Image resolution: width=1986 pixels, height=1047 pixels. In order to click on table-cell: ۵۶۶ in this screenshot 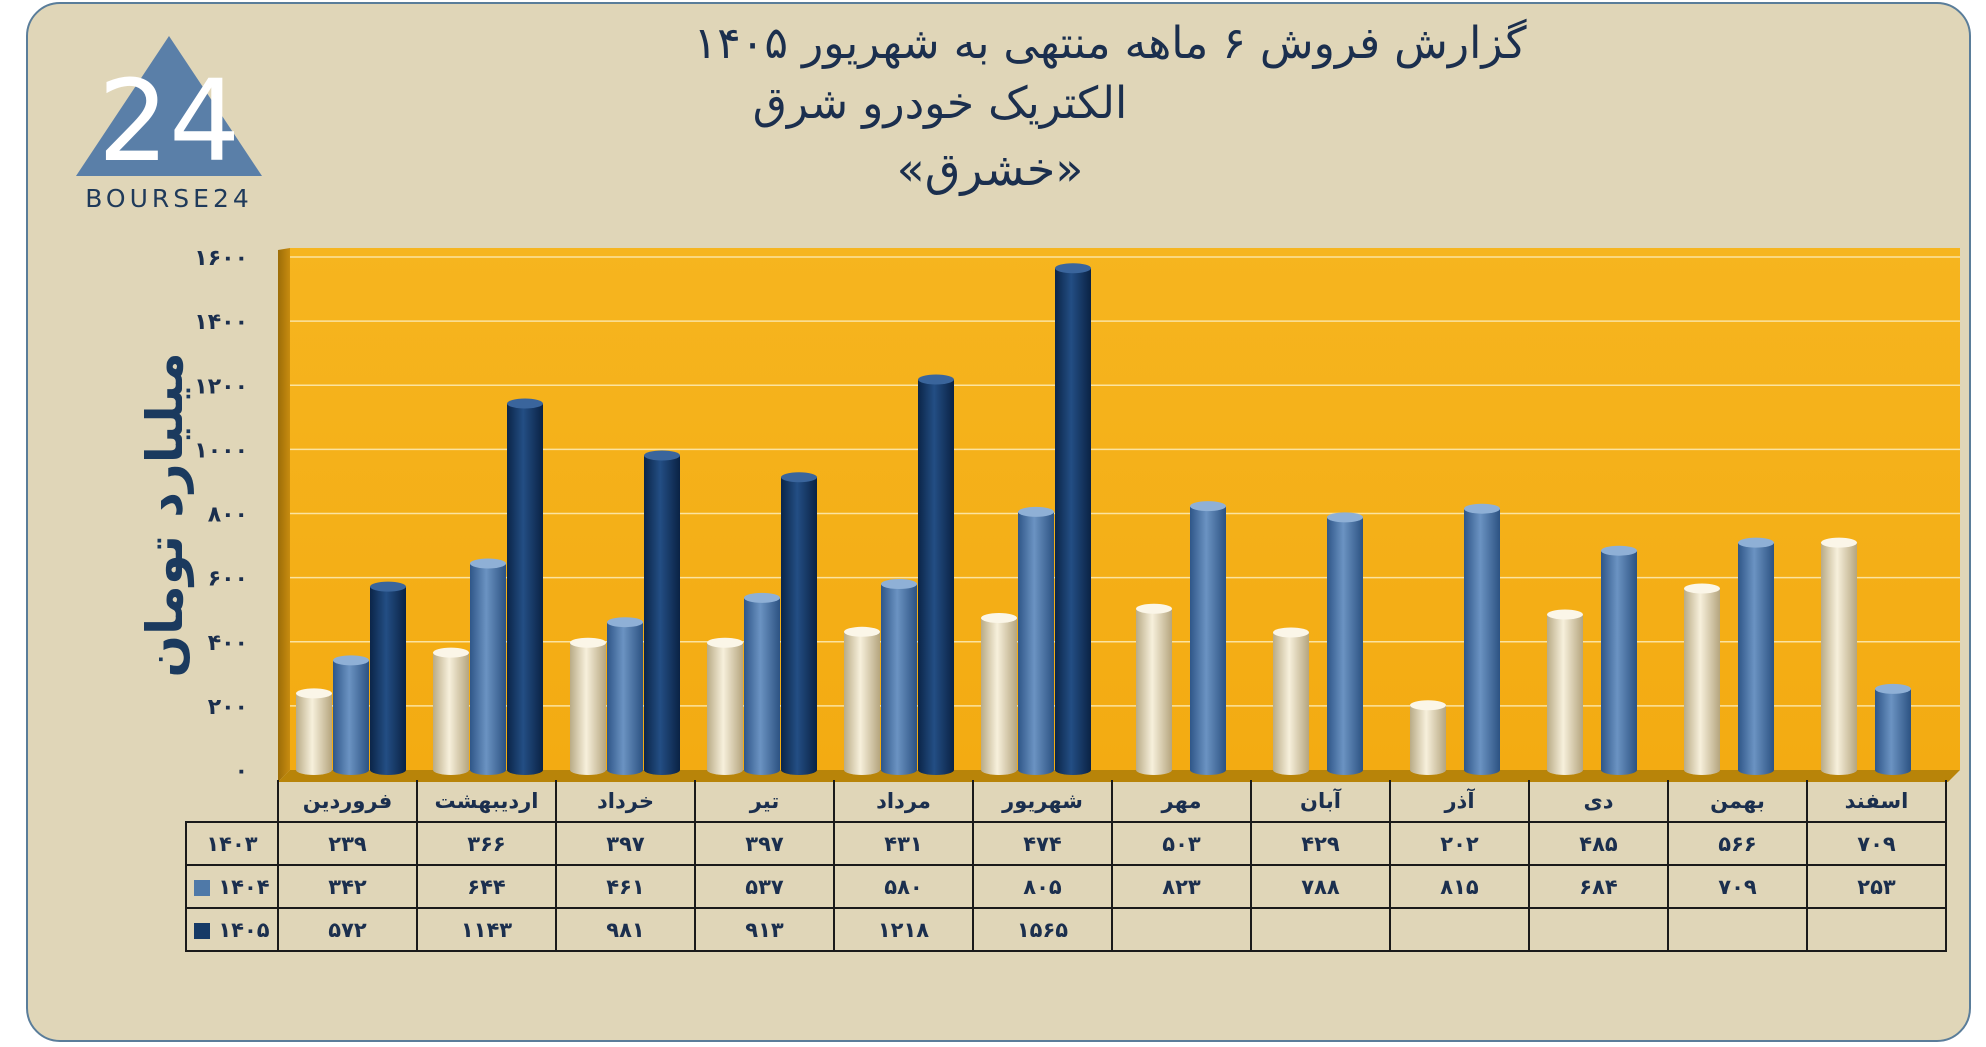, I will do `click(1737, 843)`.